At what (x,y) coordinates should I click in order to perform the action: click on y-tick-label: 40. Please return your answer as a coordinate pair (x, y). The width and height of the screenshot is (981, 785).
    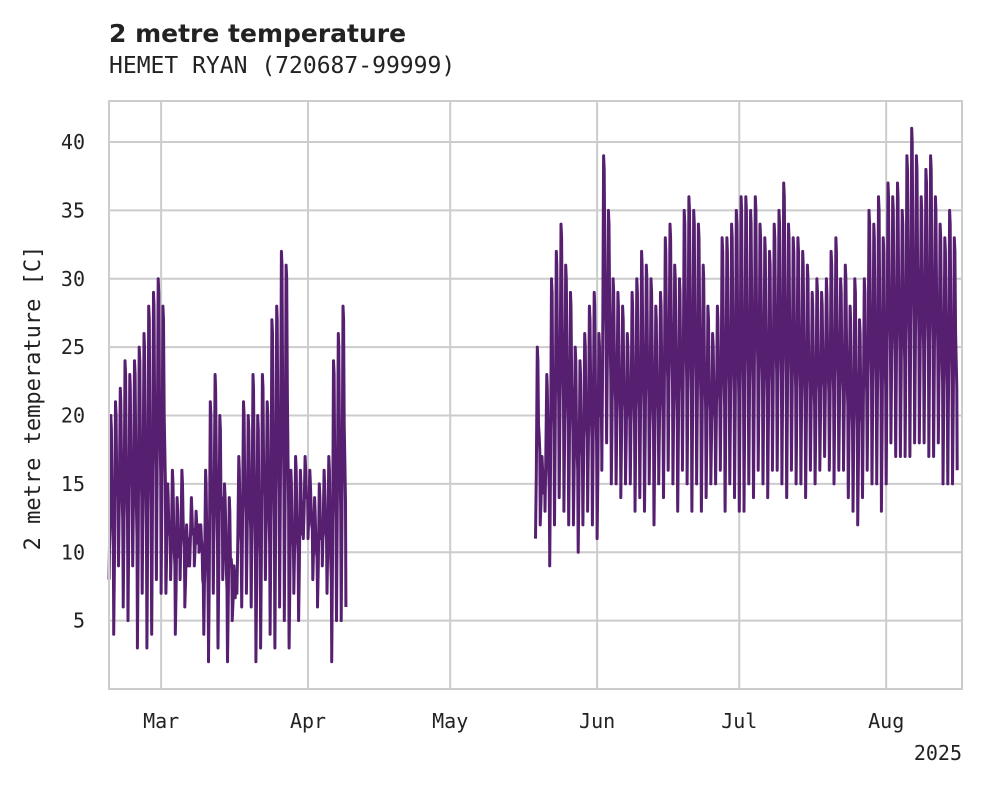
    Looking at the image, I should click on (73, 142).